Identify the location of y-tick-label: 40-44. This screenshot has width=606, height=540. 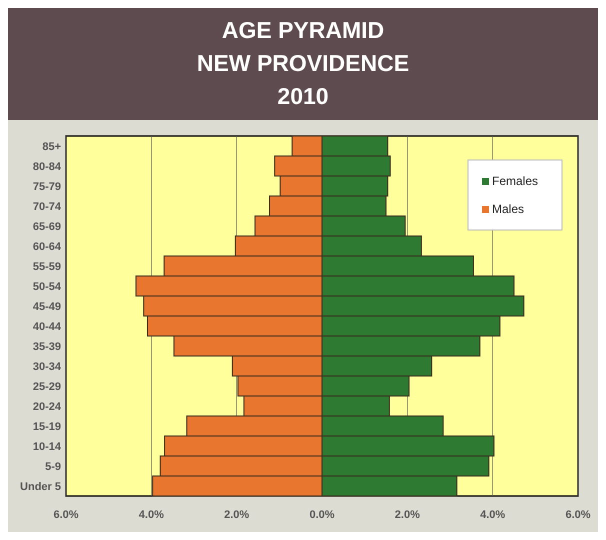
(47, 327).